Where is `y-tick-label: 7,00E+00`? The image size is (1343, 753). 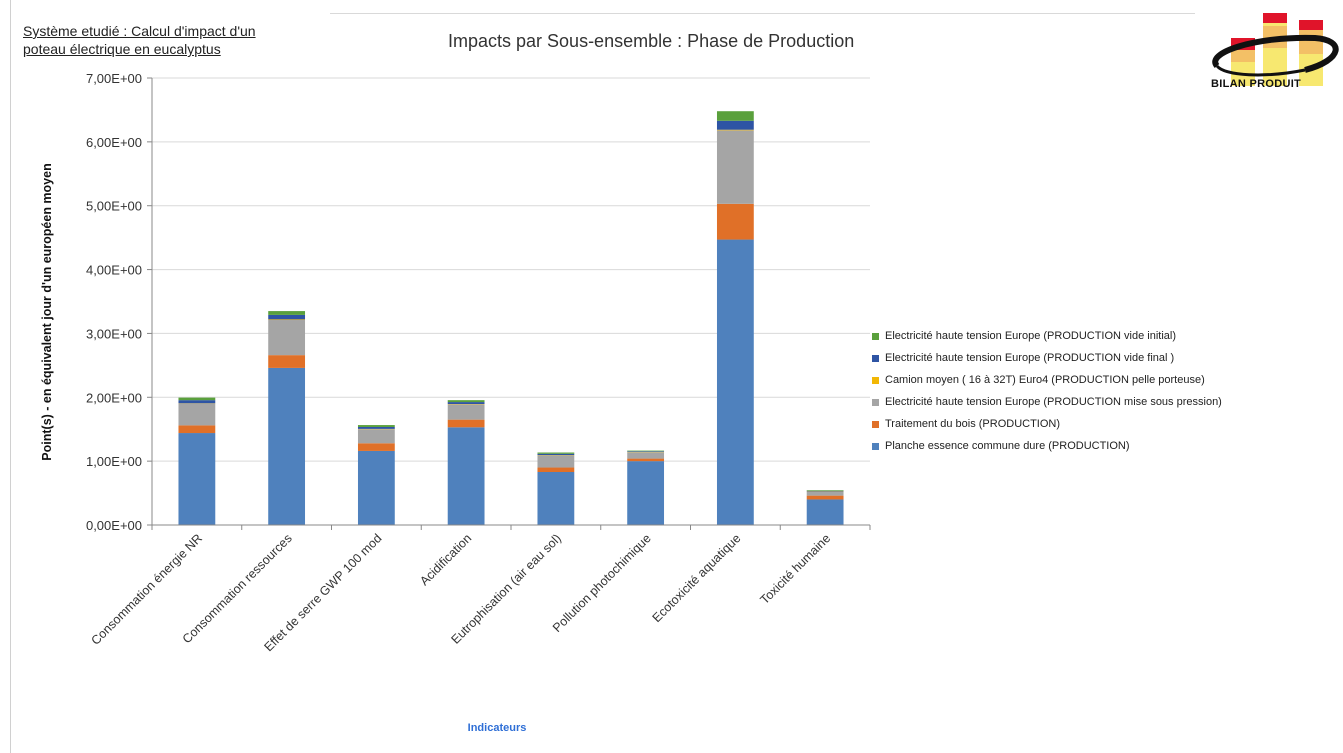
y-tick-label: 7,00E+00 is located at coordinates (114, 78).